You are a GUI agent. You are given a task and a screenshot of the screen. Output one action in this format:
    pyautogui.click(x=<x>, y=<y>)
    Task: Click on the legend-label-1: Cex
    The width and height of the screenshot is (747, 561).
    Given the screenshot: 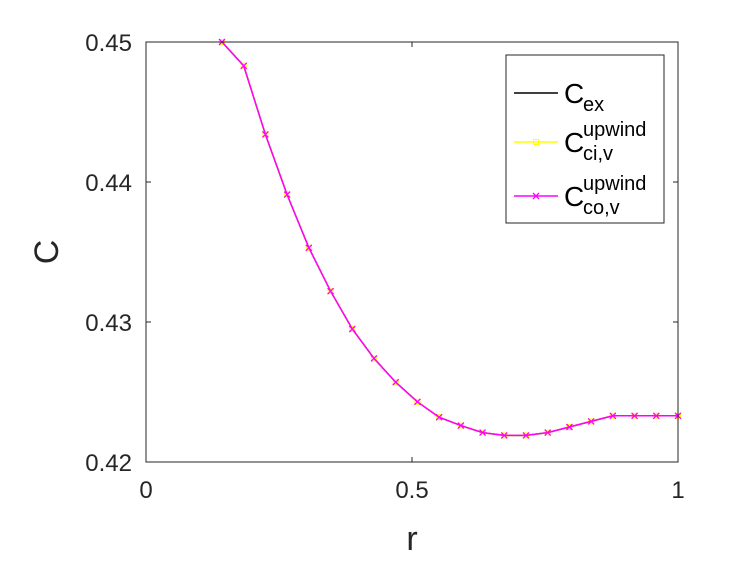 What is the action you would take?
    pyautogui.click(x=584, y=97)
    